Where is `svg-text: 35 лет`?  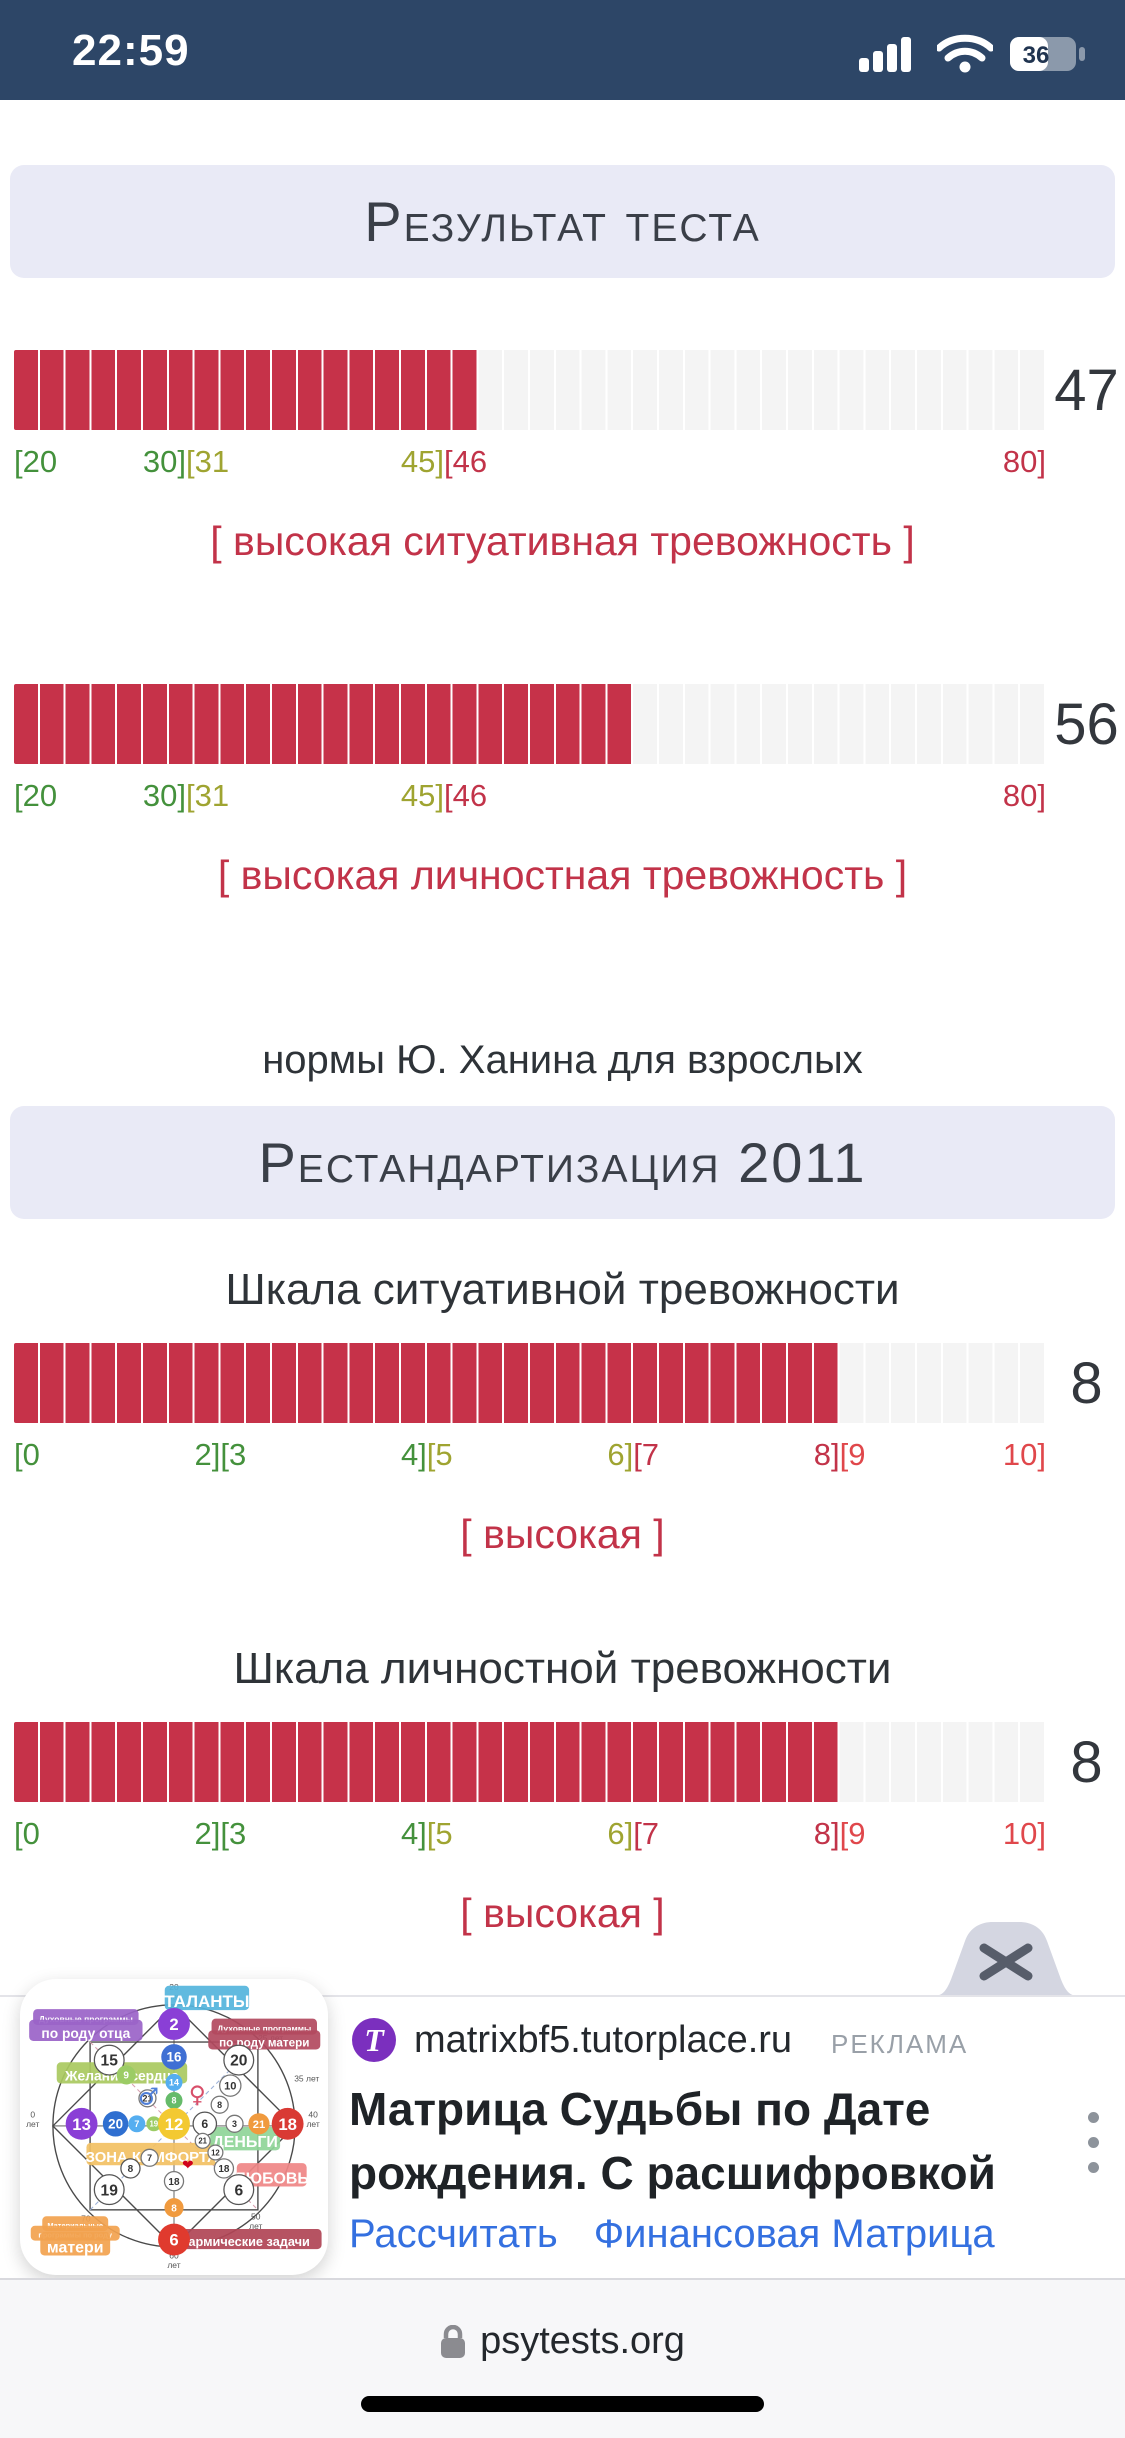
svg-text: 35 лет is located at coordinates (306, 2078).